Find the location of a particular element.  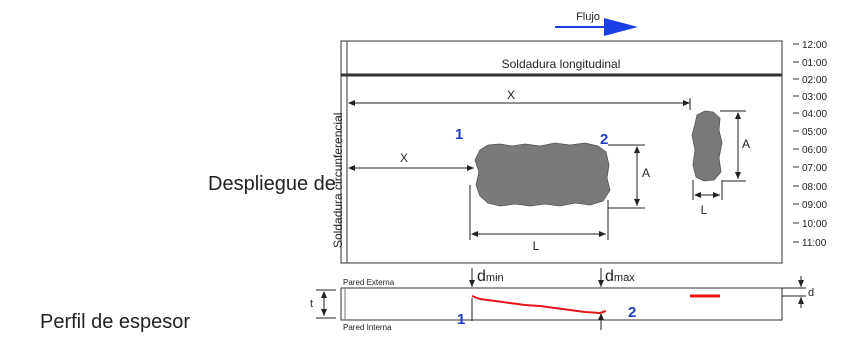

clock-label: 07:00 is located at coordinates (814, 168).